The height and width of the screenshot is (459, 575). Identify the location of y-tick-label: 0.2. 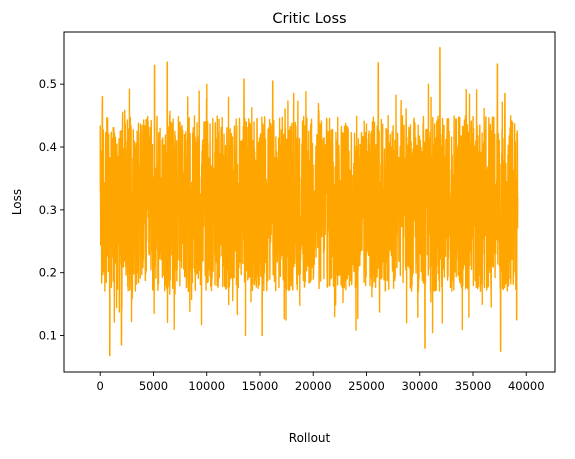
(48, 273).